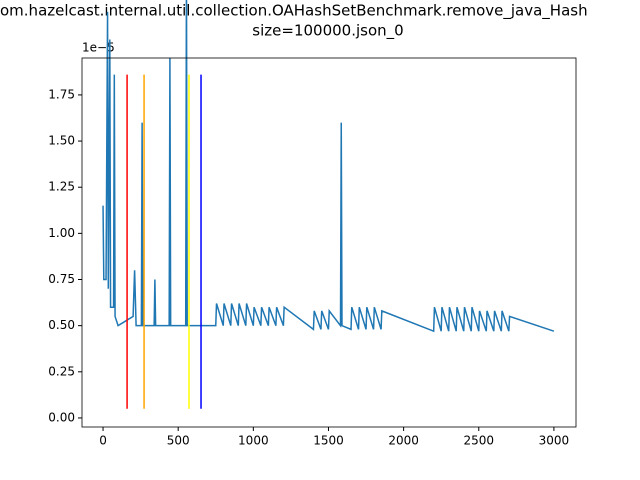  I want to click on y-tick-label: 1.00, so click(61, 233).